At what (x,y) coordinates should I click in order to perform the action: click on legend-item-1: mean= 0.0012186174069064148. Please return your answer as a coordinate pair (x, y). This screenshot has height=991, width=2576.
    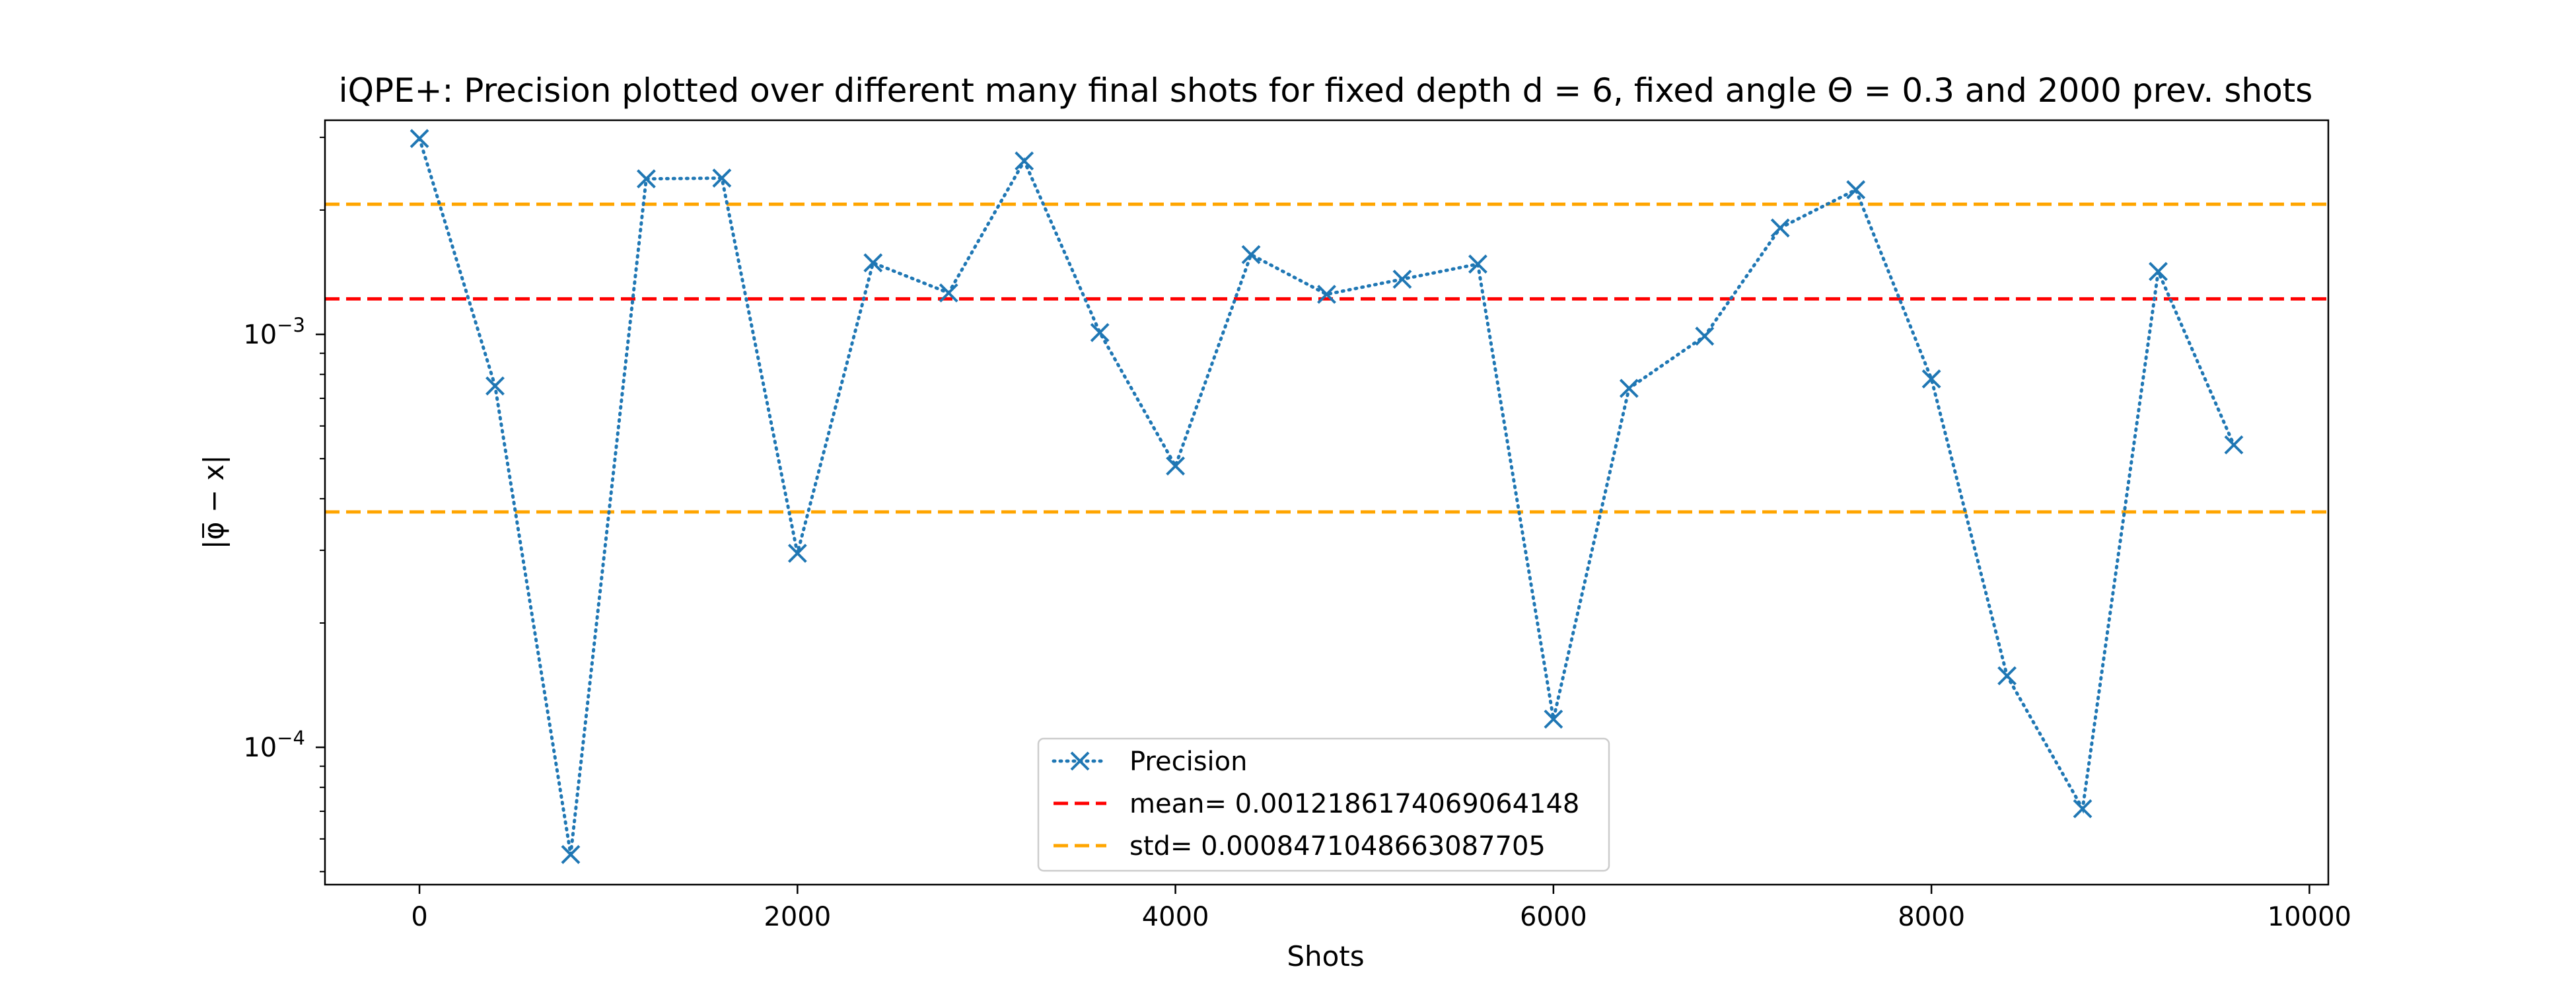
    Looking at the image, I should click on (1317, 804).